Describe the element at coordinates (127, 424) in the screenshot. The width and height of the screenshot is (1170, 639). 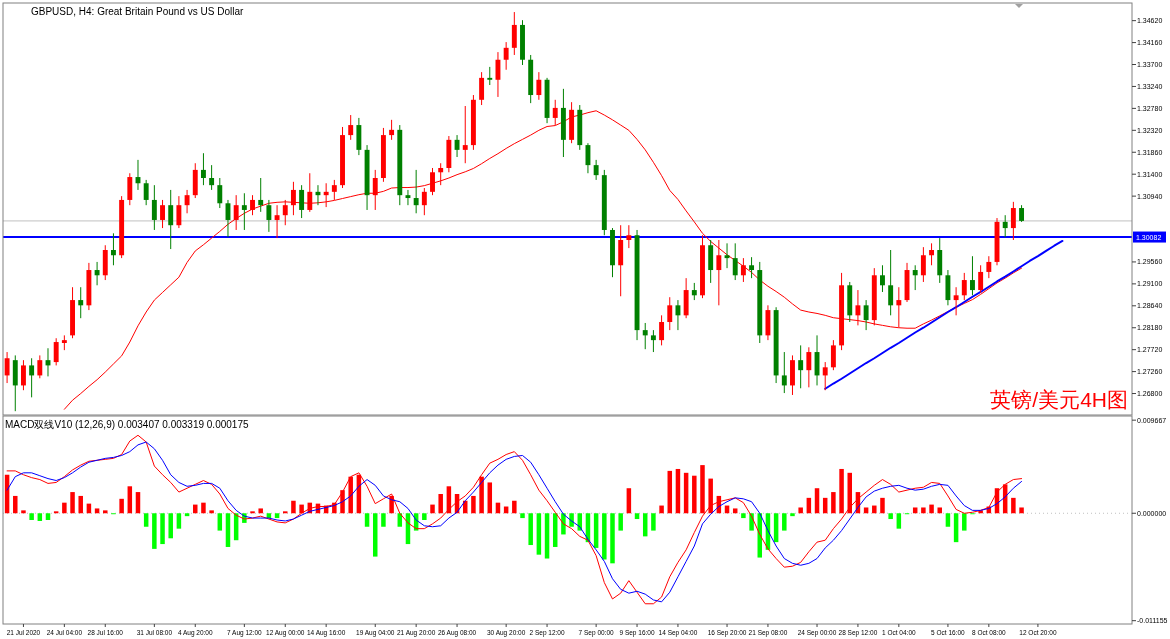
I see `chart-title: MACD双线V10 (12,26,9) 0.003407 0.003319 0.000175` at that location.